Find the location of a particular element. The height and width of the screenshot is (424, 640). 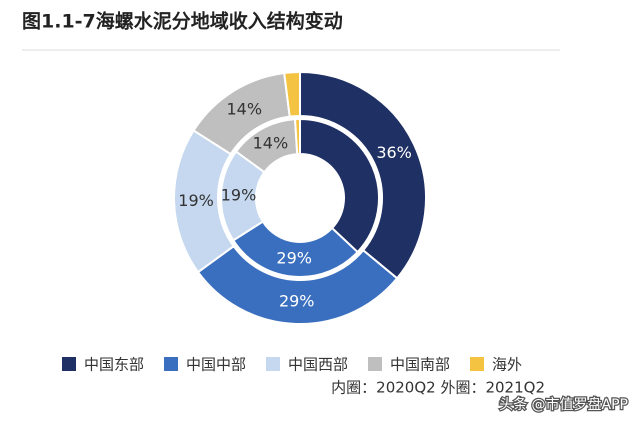

legend-label: 中国西部 is located at coordinates (318, 365).